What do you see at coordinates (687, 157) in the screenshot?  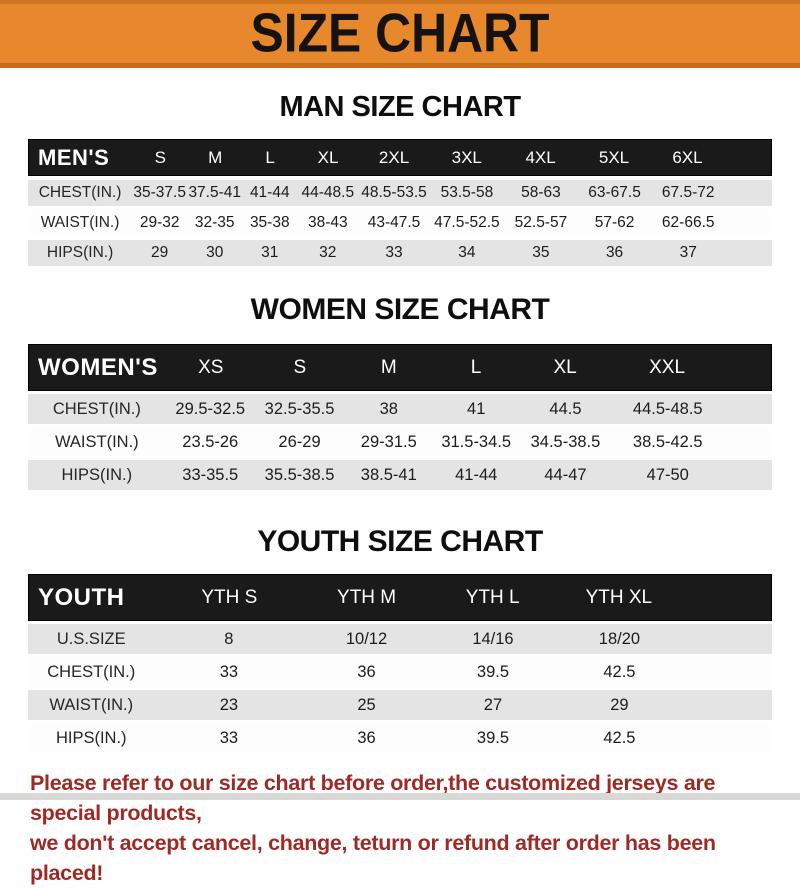 I see `mens-col-6xl: 6XL` at bounding box center [687, 157].